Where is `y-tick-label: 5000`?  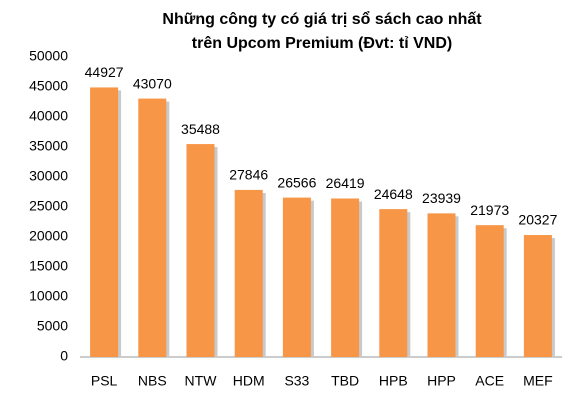
y-tick-label: 5000 is located at coordinates (52, 326).